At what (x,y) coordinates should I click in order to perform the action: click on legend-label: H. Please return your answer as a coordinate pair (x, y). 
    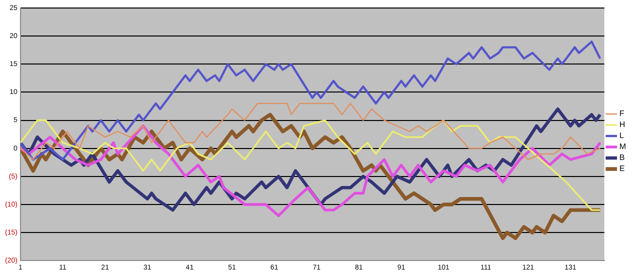
    Looking at the image, I should click on (622, 125).